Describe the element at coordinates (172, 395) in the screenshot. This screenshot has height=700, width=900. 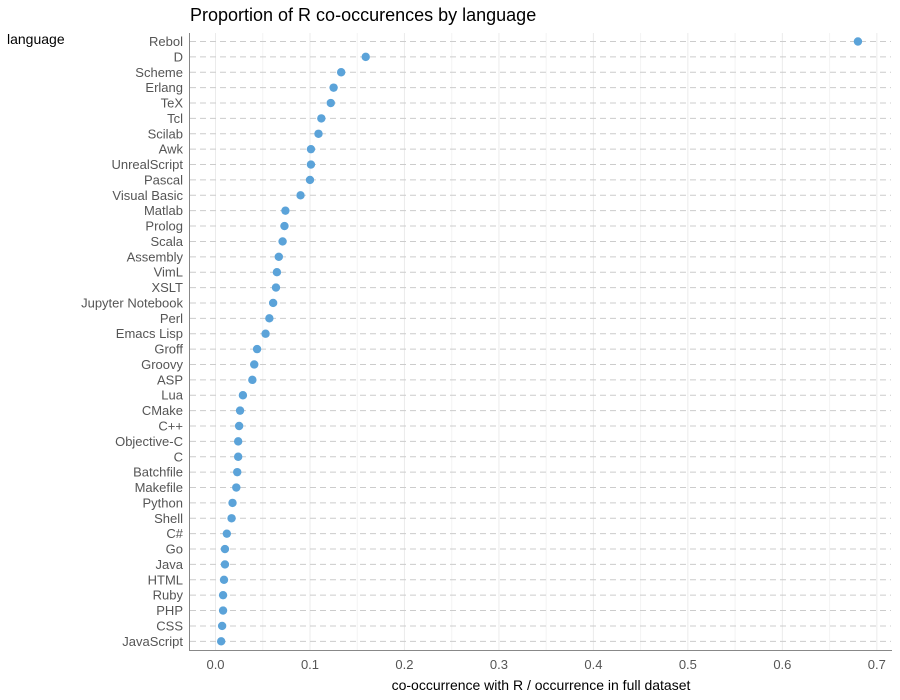
I see `y-tick-label: Lua` at that location.